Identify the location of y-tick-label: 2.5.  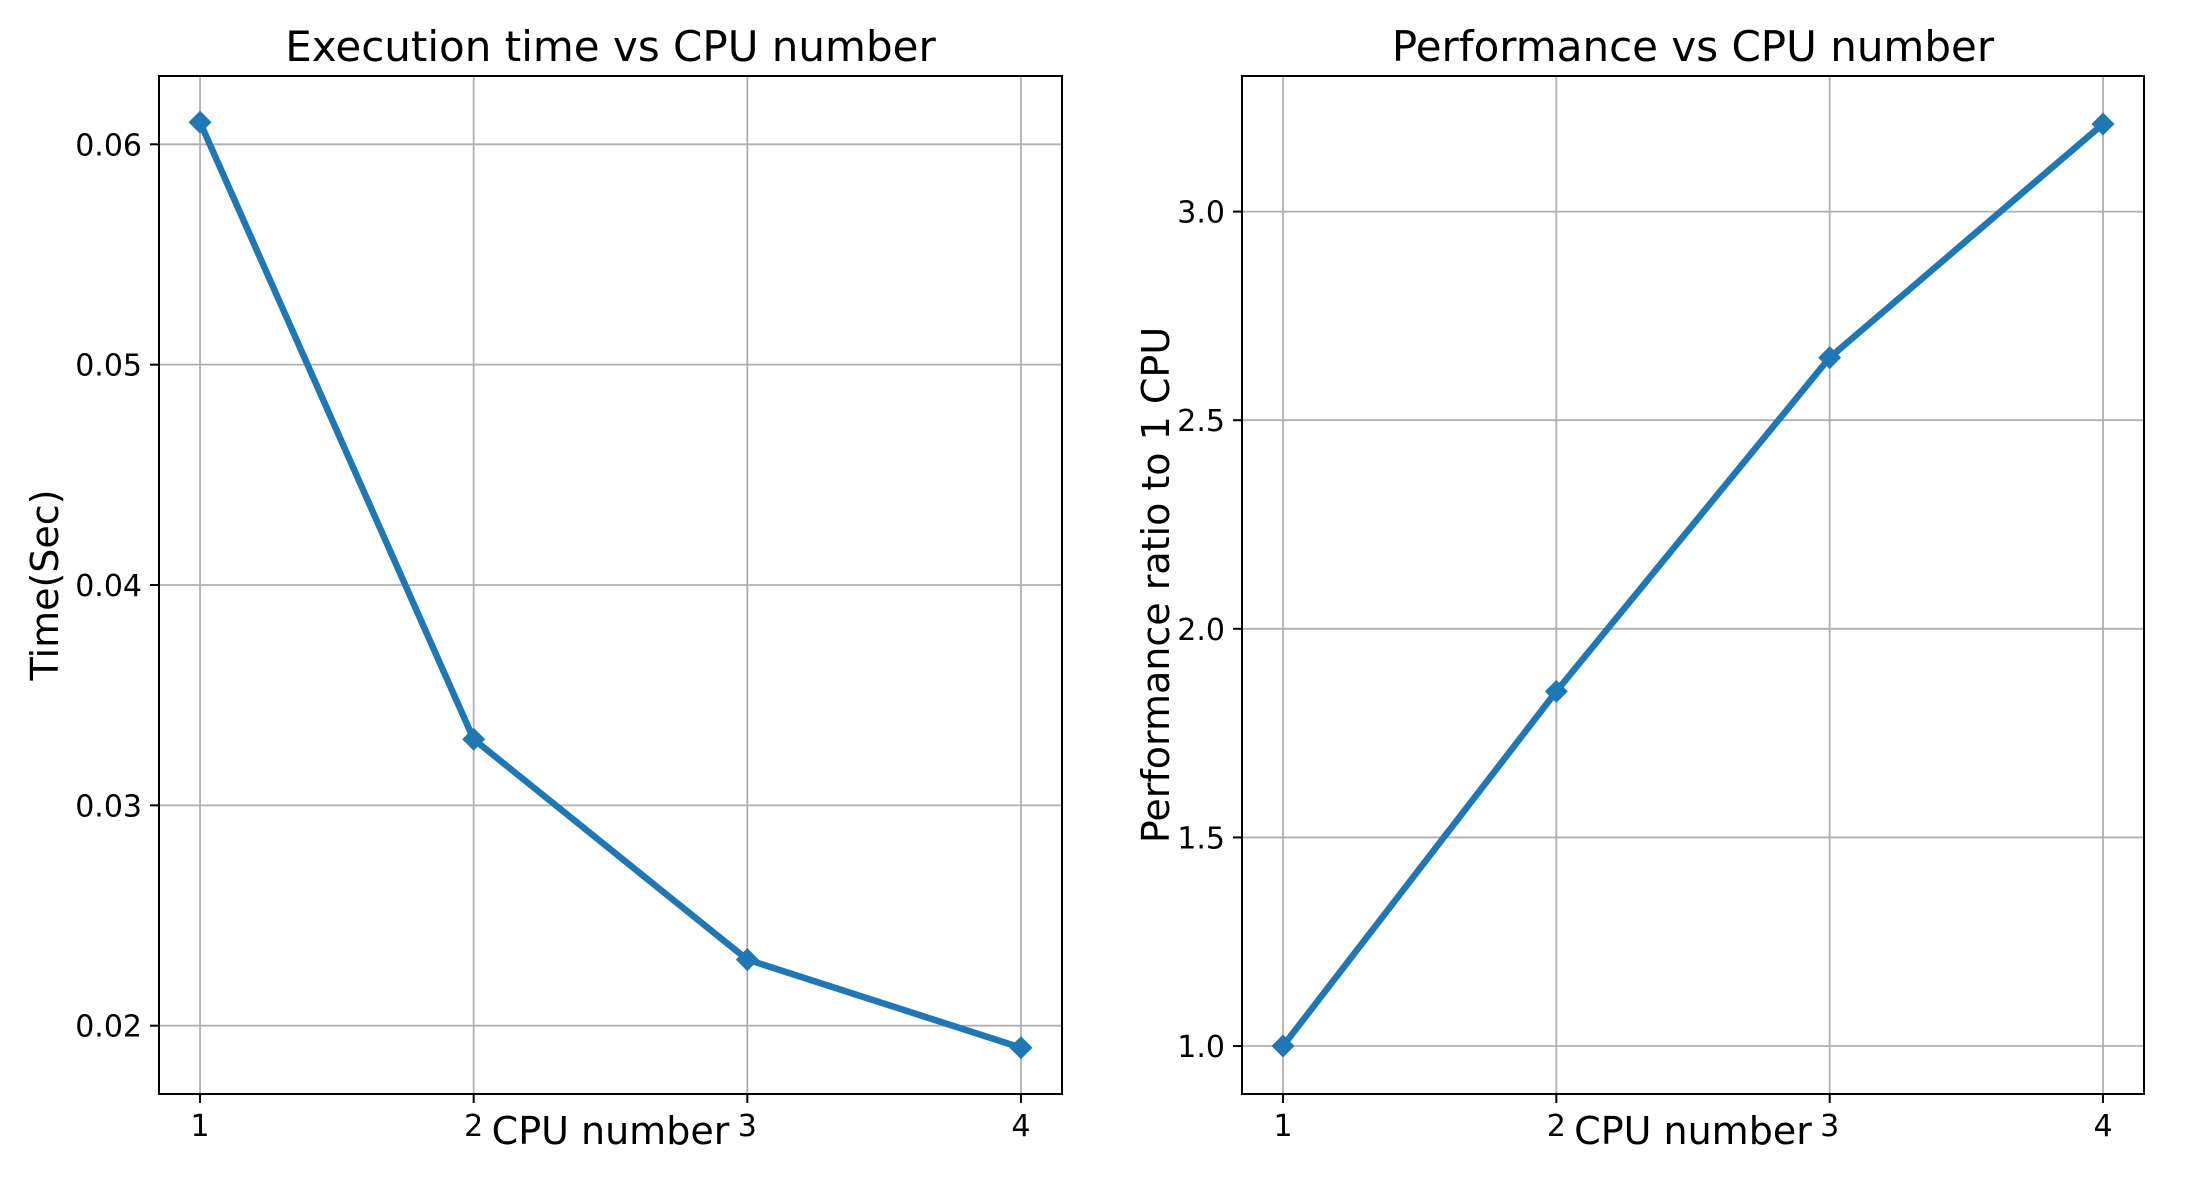
(1201, 421).